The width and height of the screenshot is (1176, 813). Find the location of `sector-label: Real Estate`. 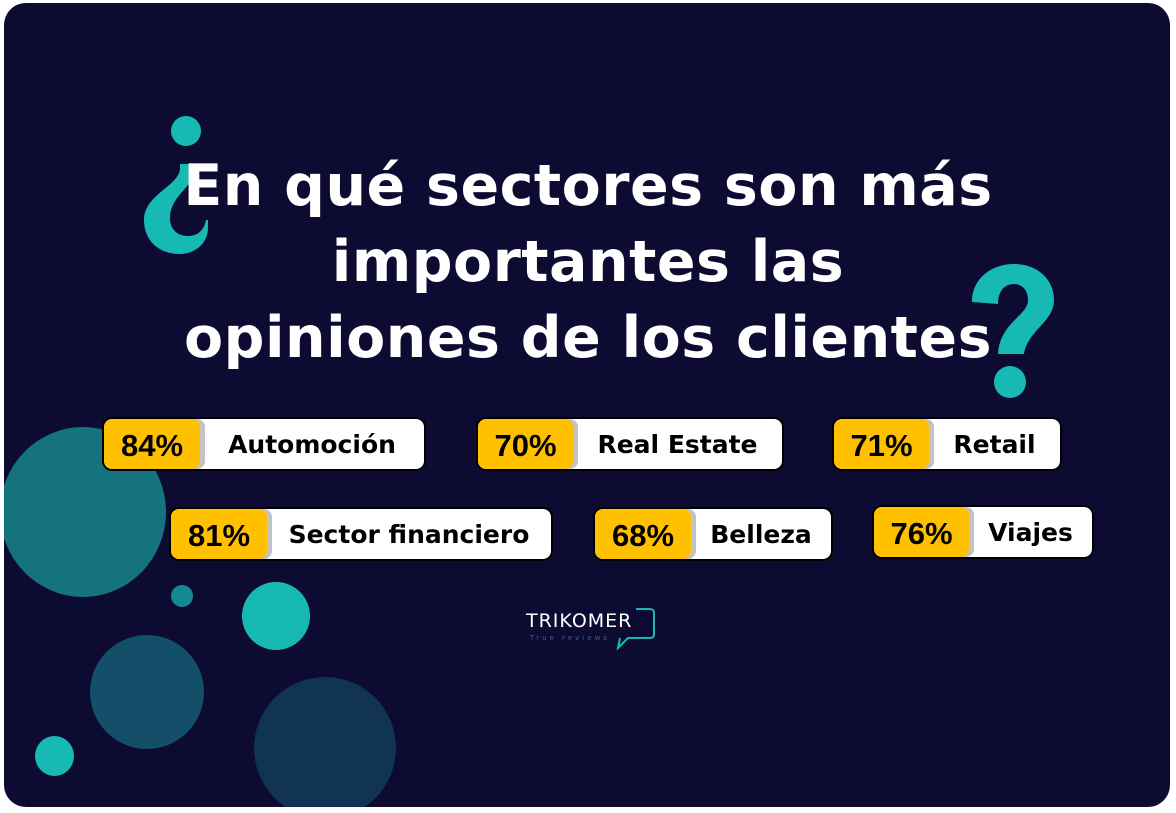

sector-label: Real Estate is located at coordinates (677, 444).